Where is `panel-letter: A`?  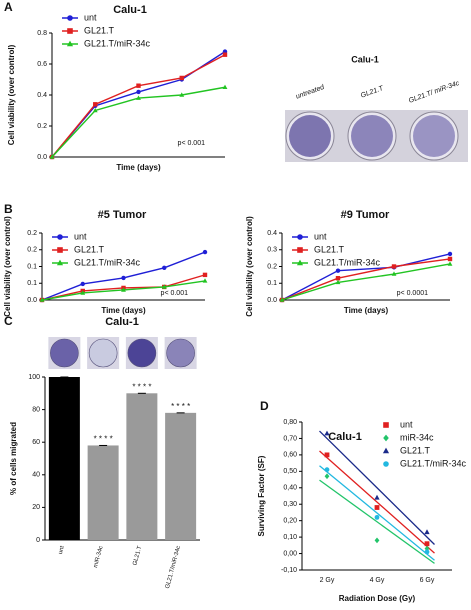
panel-letter: A is located at coordinates (8, 7).